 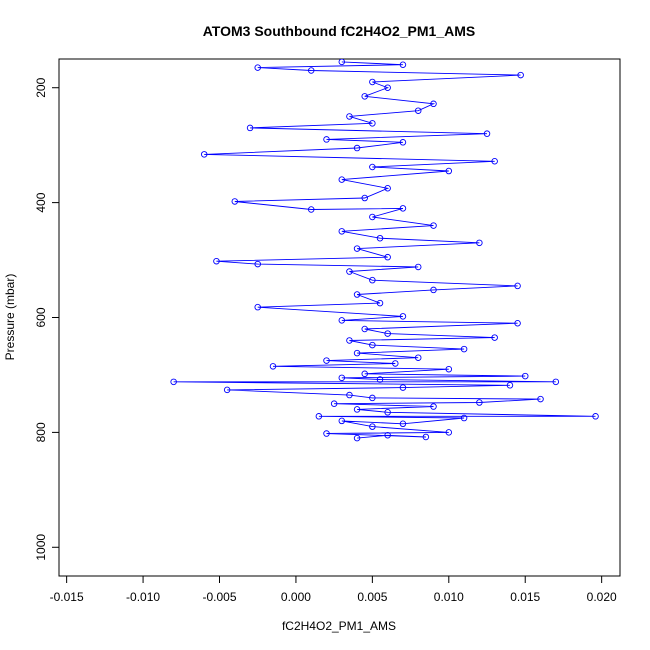 I want to click on x-axis-label: fC2H4O2_PM1_AMS, so click(x=339, y=626).